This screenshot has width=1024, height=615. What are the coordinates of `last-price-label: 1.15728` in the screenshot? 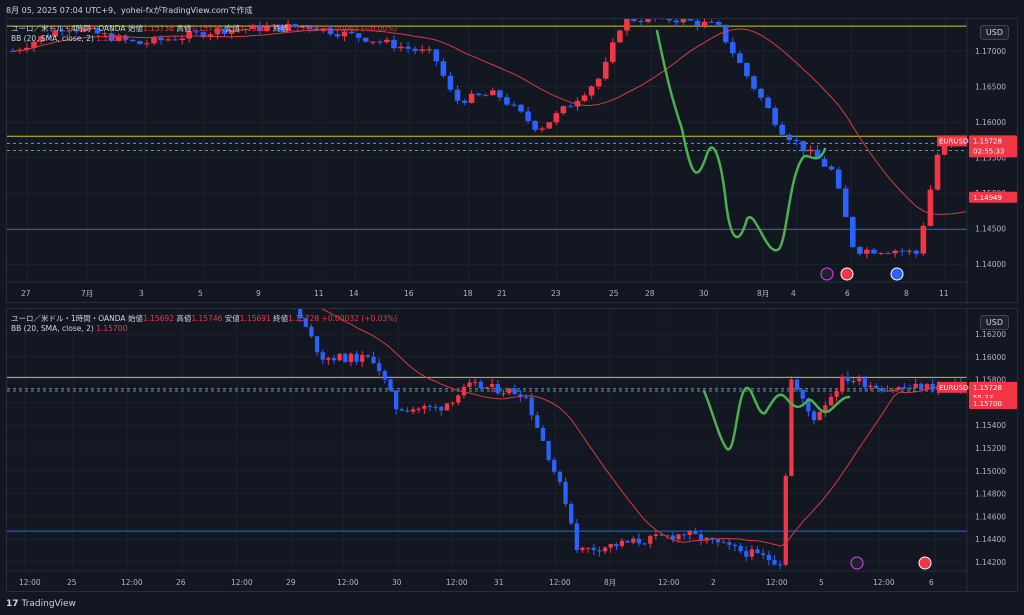 It's located at (987, 141).